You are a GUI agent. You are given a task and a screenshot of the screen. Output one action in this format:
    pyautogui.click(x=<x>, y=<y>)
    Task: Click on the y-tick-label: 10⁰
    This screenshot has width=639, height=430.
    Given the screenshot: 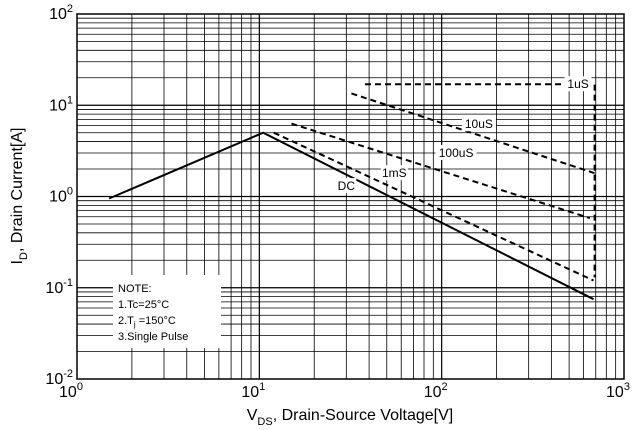 What is the action you would take?
    pyautogui.click(x=61, y=196)
    